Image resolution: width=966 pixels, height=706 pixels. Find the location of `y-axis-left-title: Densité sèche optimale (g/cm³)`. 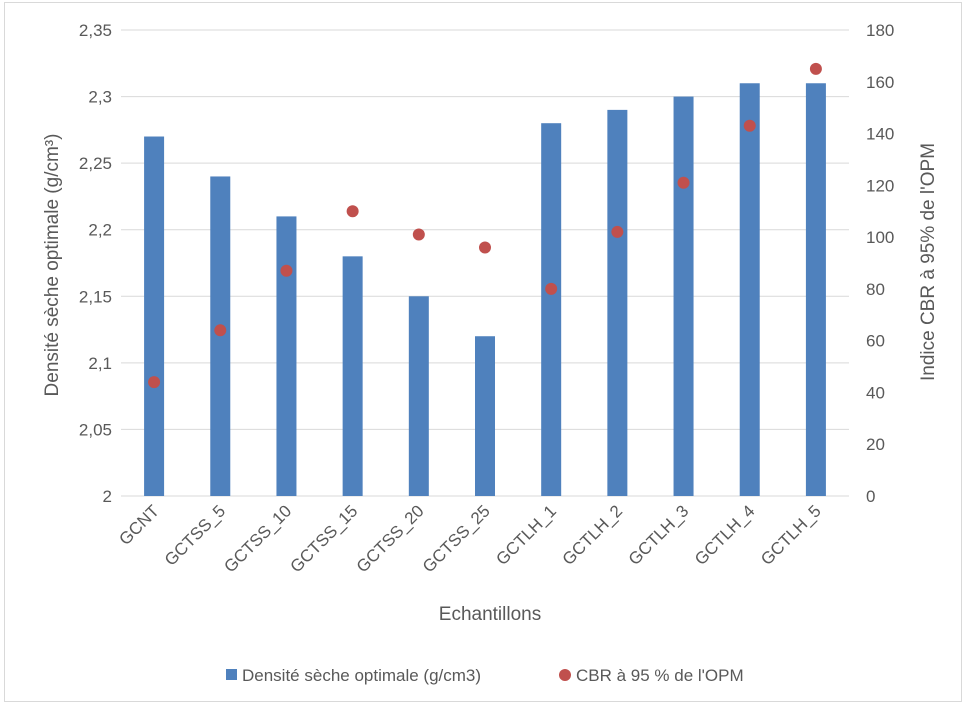

y-axis-left-title: Densité sèche optimale (g/cm³) is located at coordinates (52, 265).